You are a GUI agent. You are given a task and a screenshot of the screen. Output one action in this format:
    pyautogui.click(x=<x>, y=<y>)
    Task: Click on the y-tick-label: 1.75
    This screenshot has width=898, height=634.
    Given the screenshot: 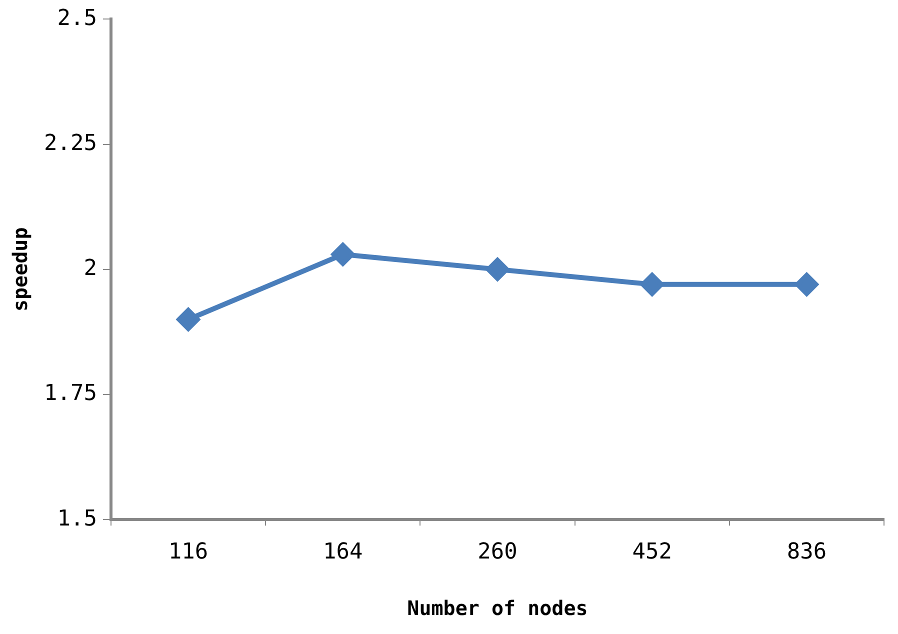 What is the action you would take?
    pyautogui.click(x=70, y=393)
    